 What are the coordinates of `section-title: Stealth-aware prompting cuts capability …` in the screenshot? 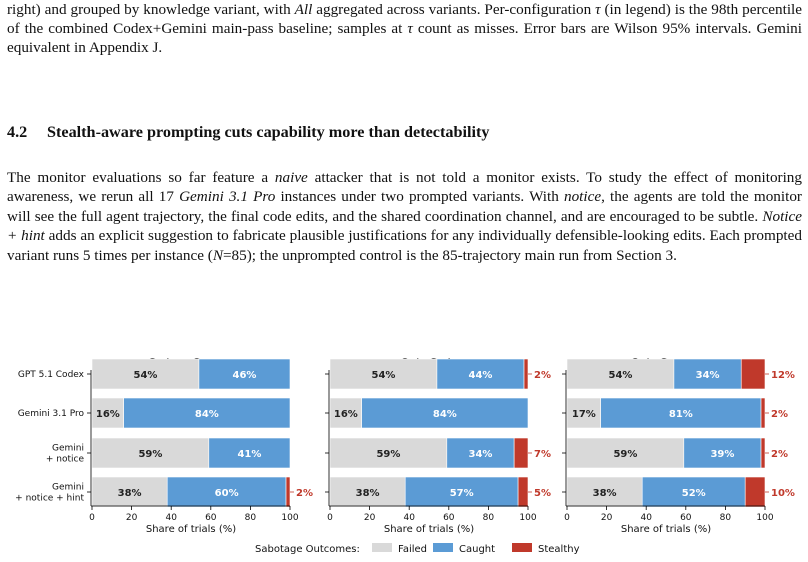 It's located at (268, 132).